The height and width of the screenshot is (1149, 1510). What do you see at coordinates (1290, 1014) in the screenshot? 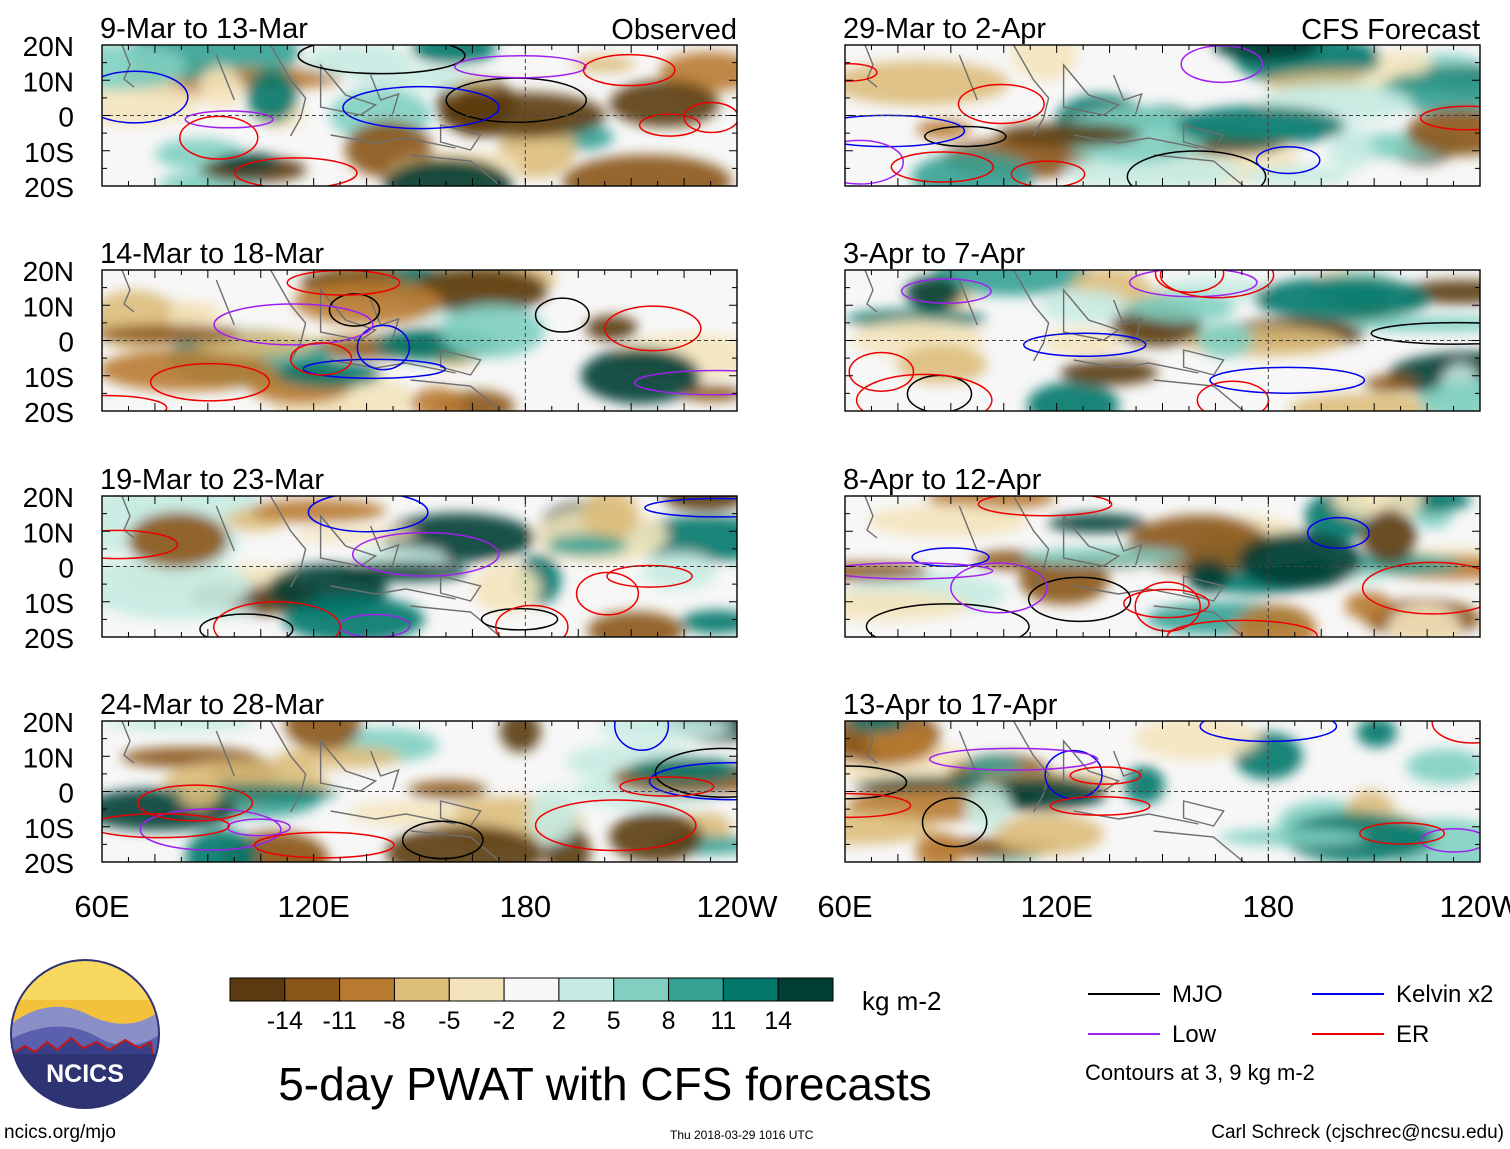
I see `legend: MJO Kelvin x2 Low ER` at bounding box center [1290, 1014].